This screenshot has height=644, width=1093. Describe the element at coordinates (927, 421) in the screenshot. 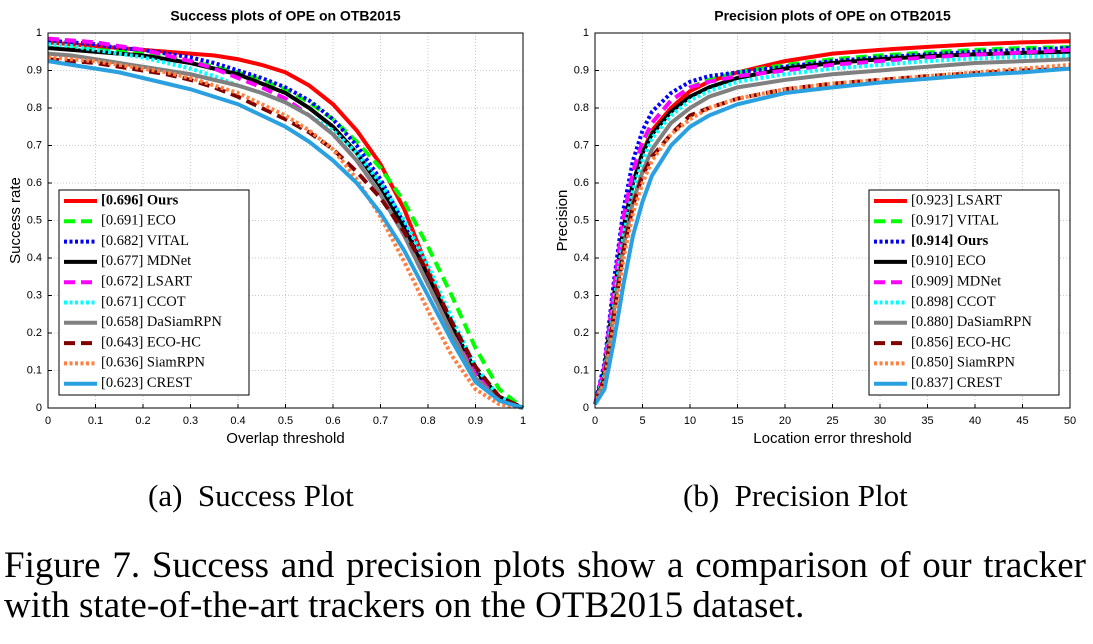

I see `x-tick-label: 35` at that location.